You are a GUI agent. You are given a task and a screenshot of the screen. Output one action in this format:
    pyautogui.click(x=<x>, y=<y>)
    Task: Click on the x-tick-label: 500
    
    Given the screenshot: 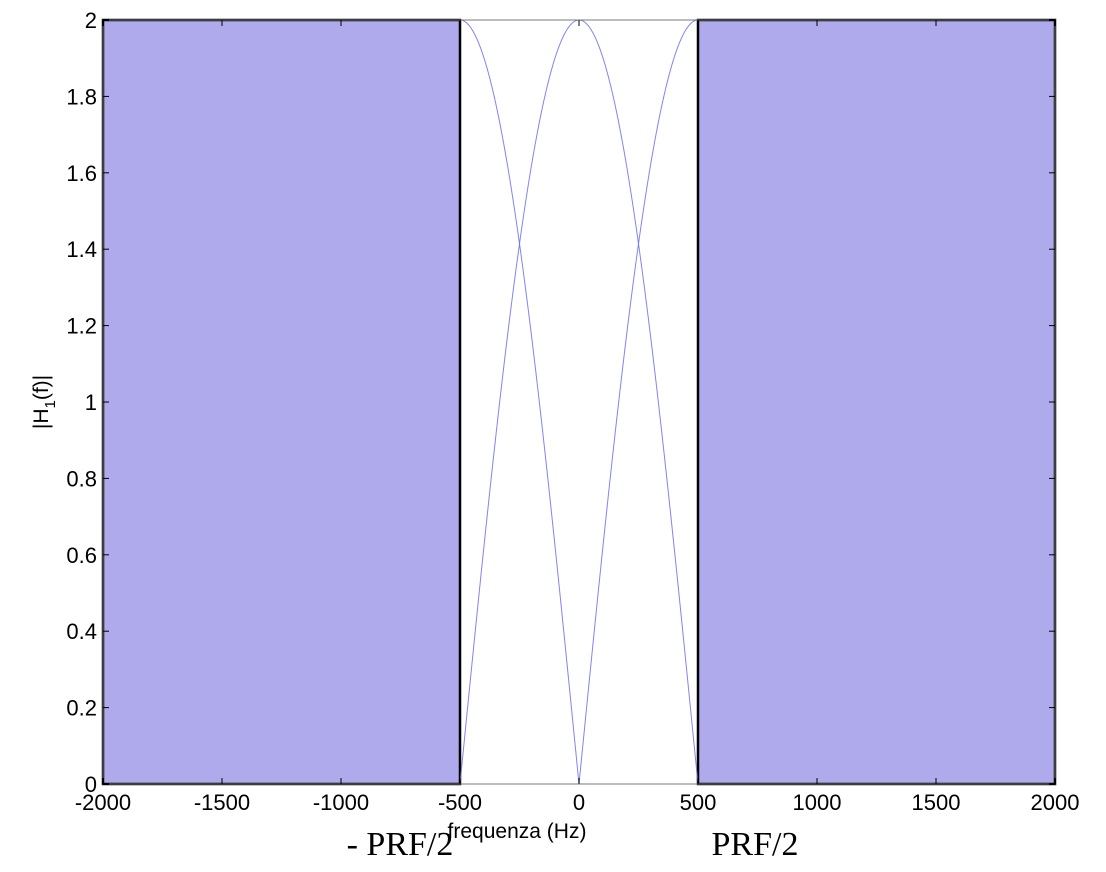 What is the action you would take?
    pyautogui.click(x=698, y=802)
    